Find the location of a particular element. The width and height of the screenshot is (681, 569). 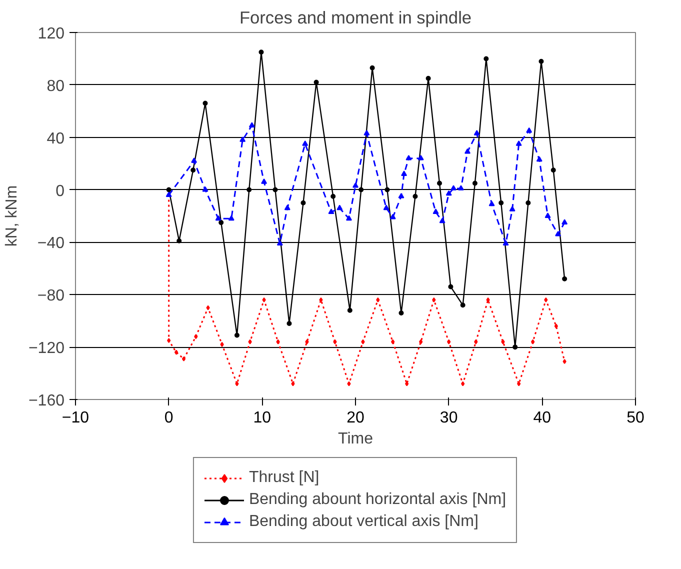

y-tick-label: −160 is located at coordinates (46, 401).